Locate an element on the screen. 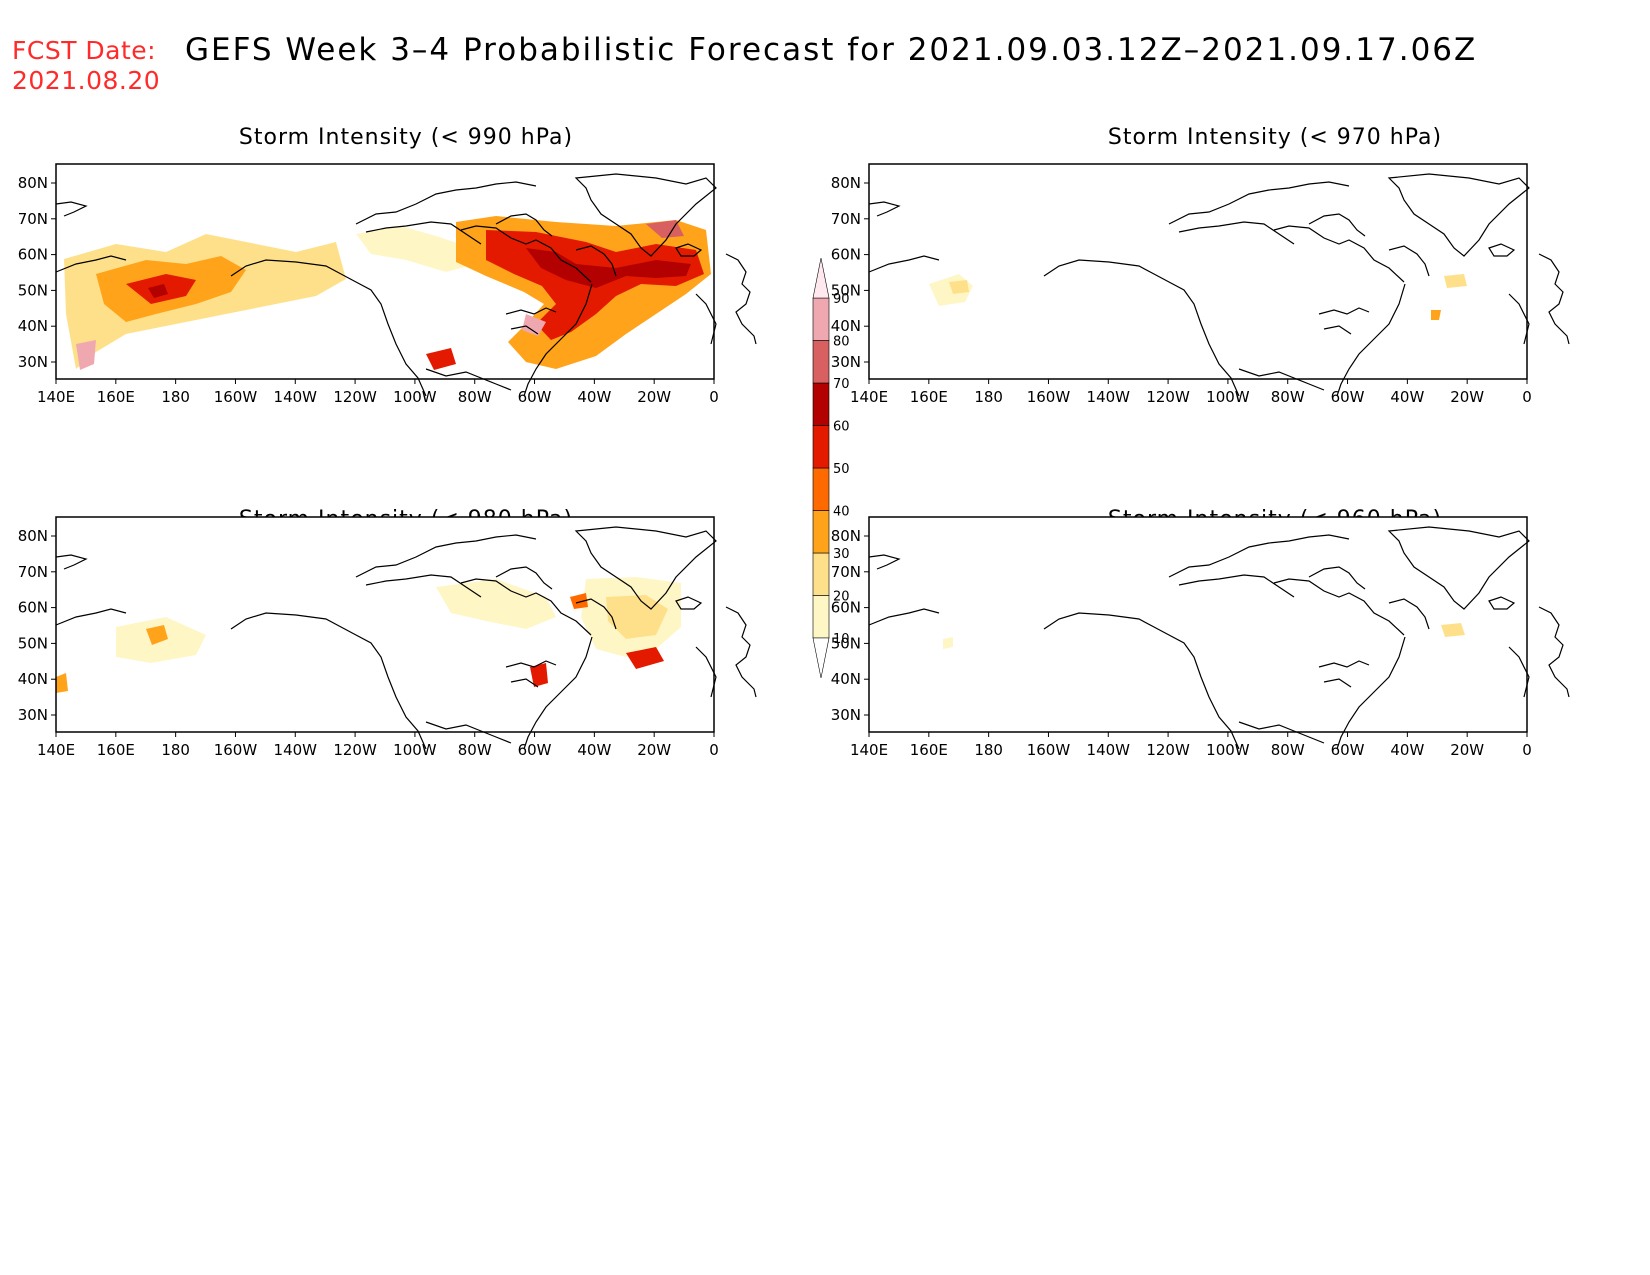 Image resolution: width=1650 pixels, height=1275 pixels. fcst-date-block: FCST Date: 2021.08.20 is located at coordinates (86, 66).